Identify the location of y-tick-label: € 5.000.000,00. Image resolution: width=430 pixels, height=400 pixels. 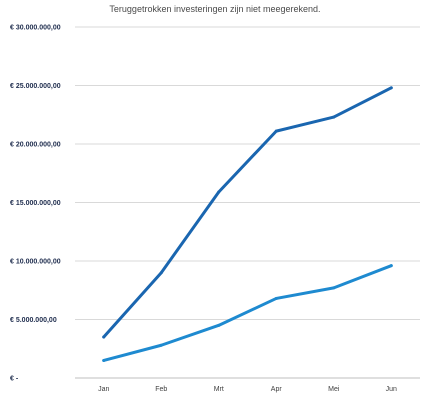
(33, 320).